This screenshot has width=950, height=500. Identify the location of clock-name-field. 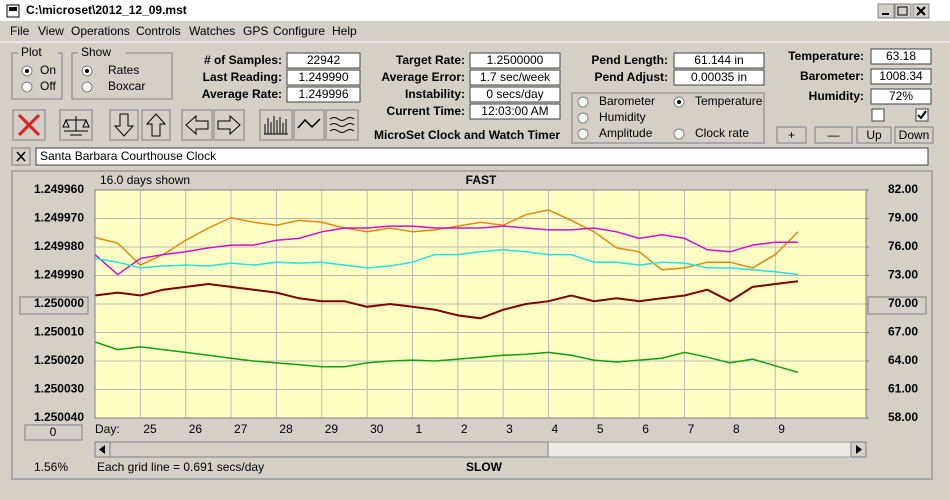
(482, 156).